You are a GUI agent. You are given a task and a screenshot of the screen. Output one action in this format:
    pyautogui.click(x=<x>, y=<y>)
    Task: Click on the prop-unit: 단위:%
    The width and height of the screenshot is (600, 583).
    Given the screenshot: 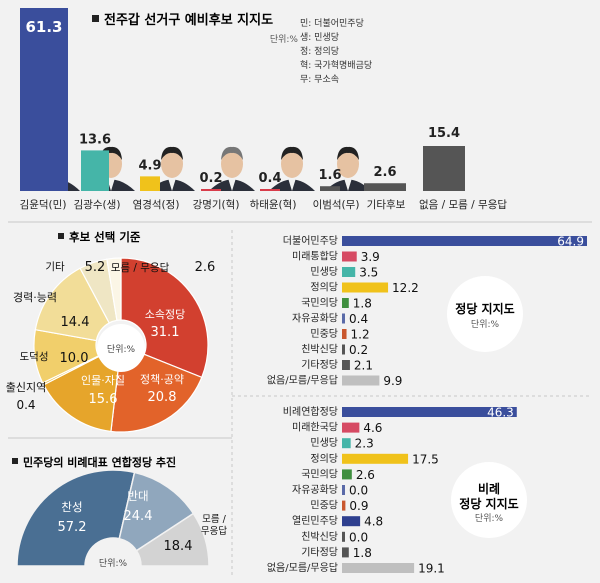 What is the action you would take?
    pyautogui.click(x=489, y=518)
    